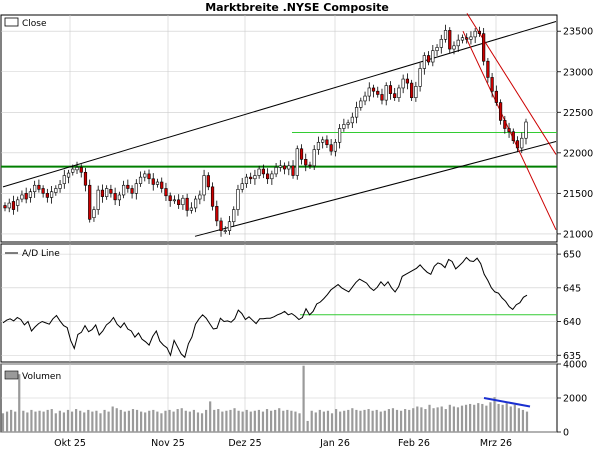  I want to click on price-y-tick-label: 21500, so click(578, 194).